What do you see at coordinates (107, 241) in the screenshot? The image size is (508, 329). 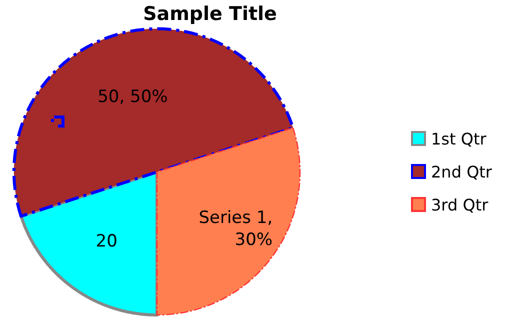 I see `data-label: 20` at bounding box center [107, 241].